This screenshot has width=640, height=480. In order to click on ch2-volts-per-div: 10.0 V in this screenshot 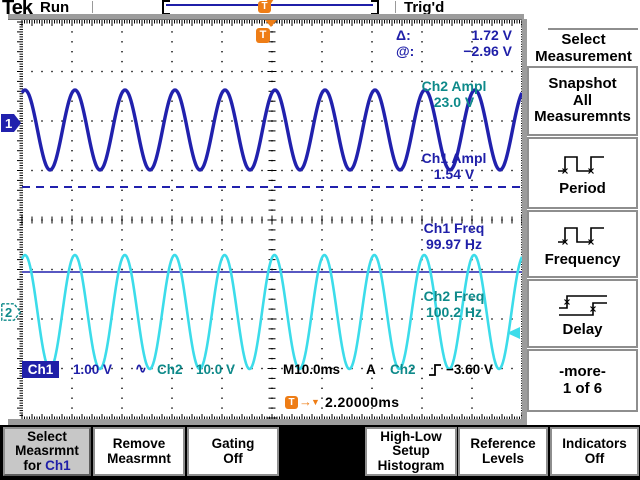, I will do `click(216, 369)`.